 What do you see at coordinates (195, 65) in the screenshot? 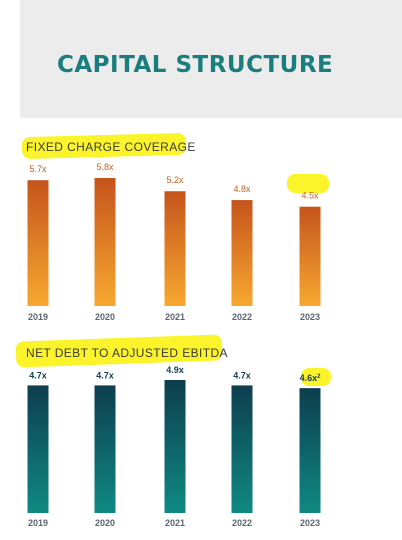
I see `page-title: CAPITAL STRUCTURE` at bounding box center [195, 65].